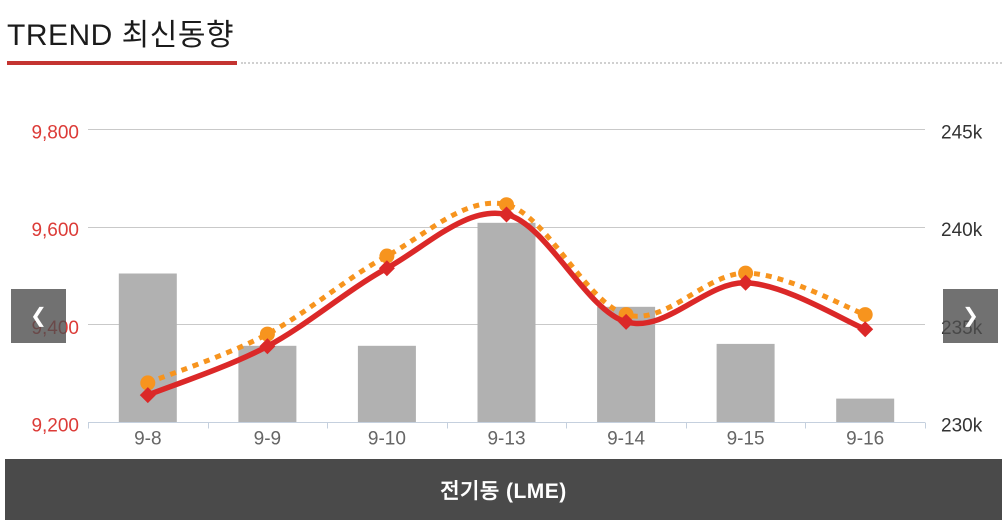  What do you see at coordinates (121, 35) in the screenshot?
I see `page-title: TREND 최신동향` at bounding box center [121, 35].